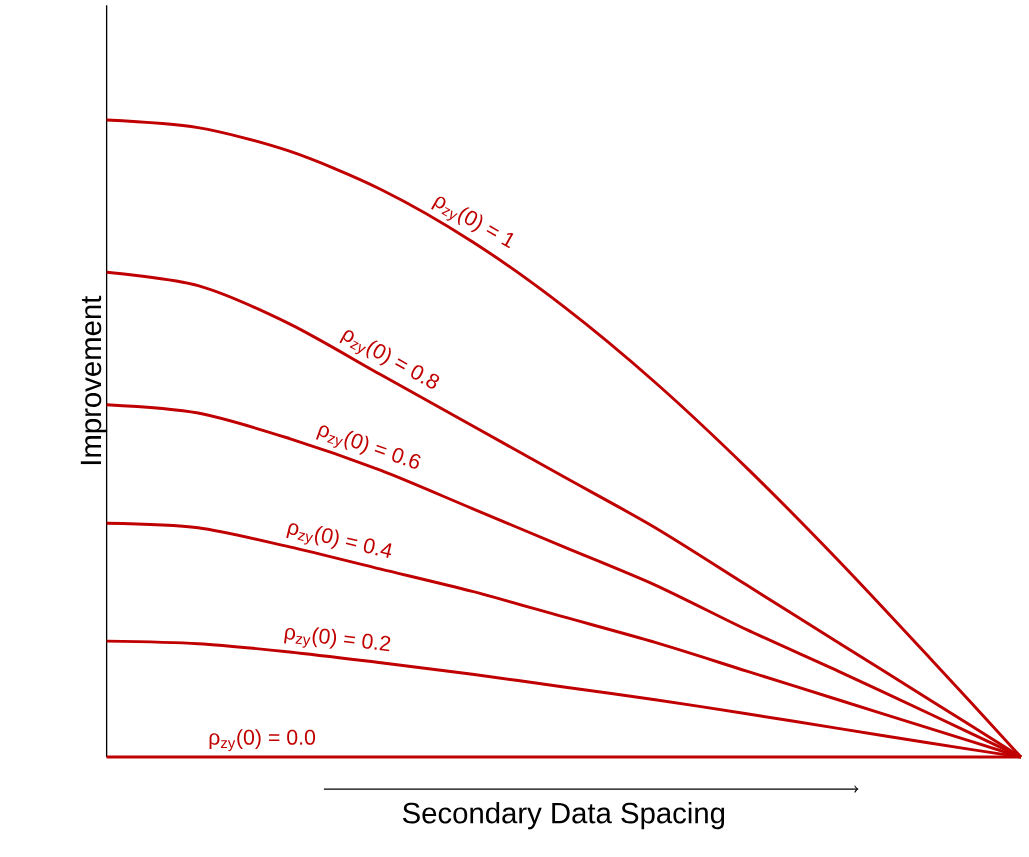 This screenshot has height=857, width=1029. What do you see at coordinates (94, 380) in the screenshot?
I see `y-axis-title: Improvement` at bounding box center [94, 380].